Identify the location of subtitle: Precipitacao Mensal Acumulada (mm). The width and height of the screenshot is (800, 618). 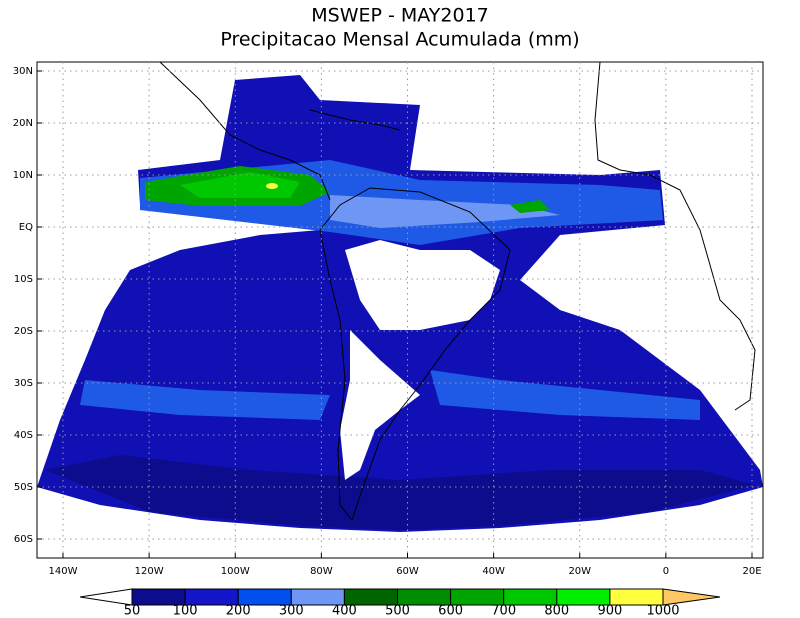
(399, 40).